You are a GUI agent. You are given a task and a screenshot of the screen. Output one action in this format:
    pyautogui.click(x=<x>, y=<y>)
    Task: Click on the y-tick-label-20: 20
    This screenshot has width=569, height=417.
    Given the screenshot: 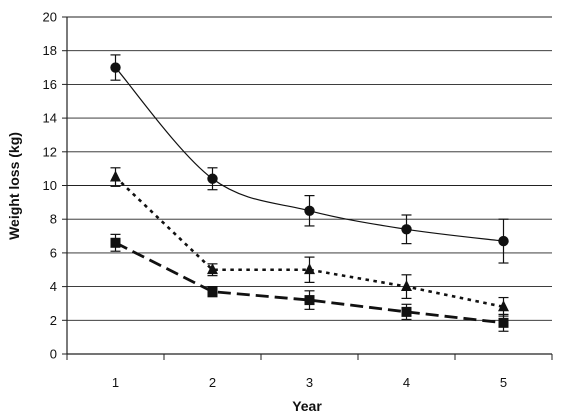 What is the action you would take?
    pyautogui.click(x=50, y=17)
    